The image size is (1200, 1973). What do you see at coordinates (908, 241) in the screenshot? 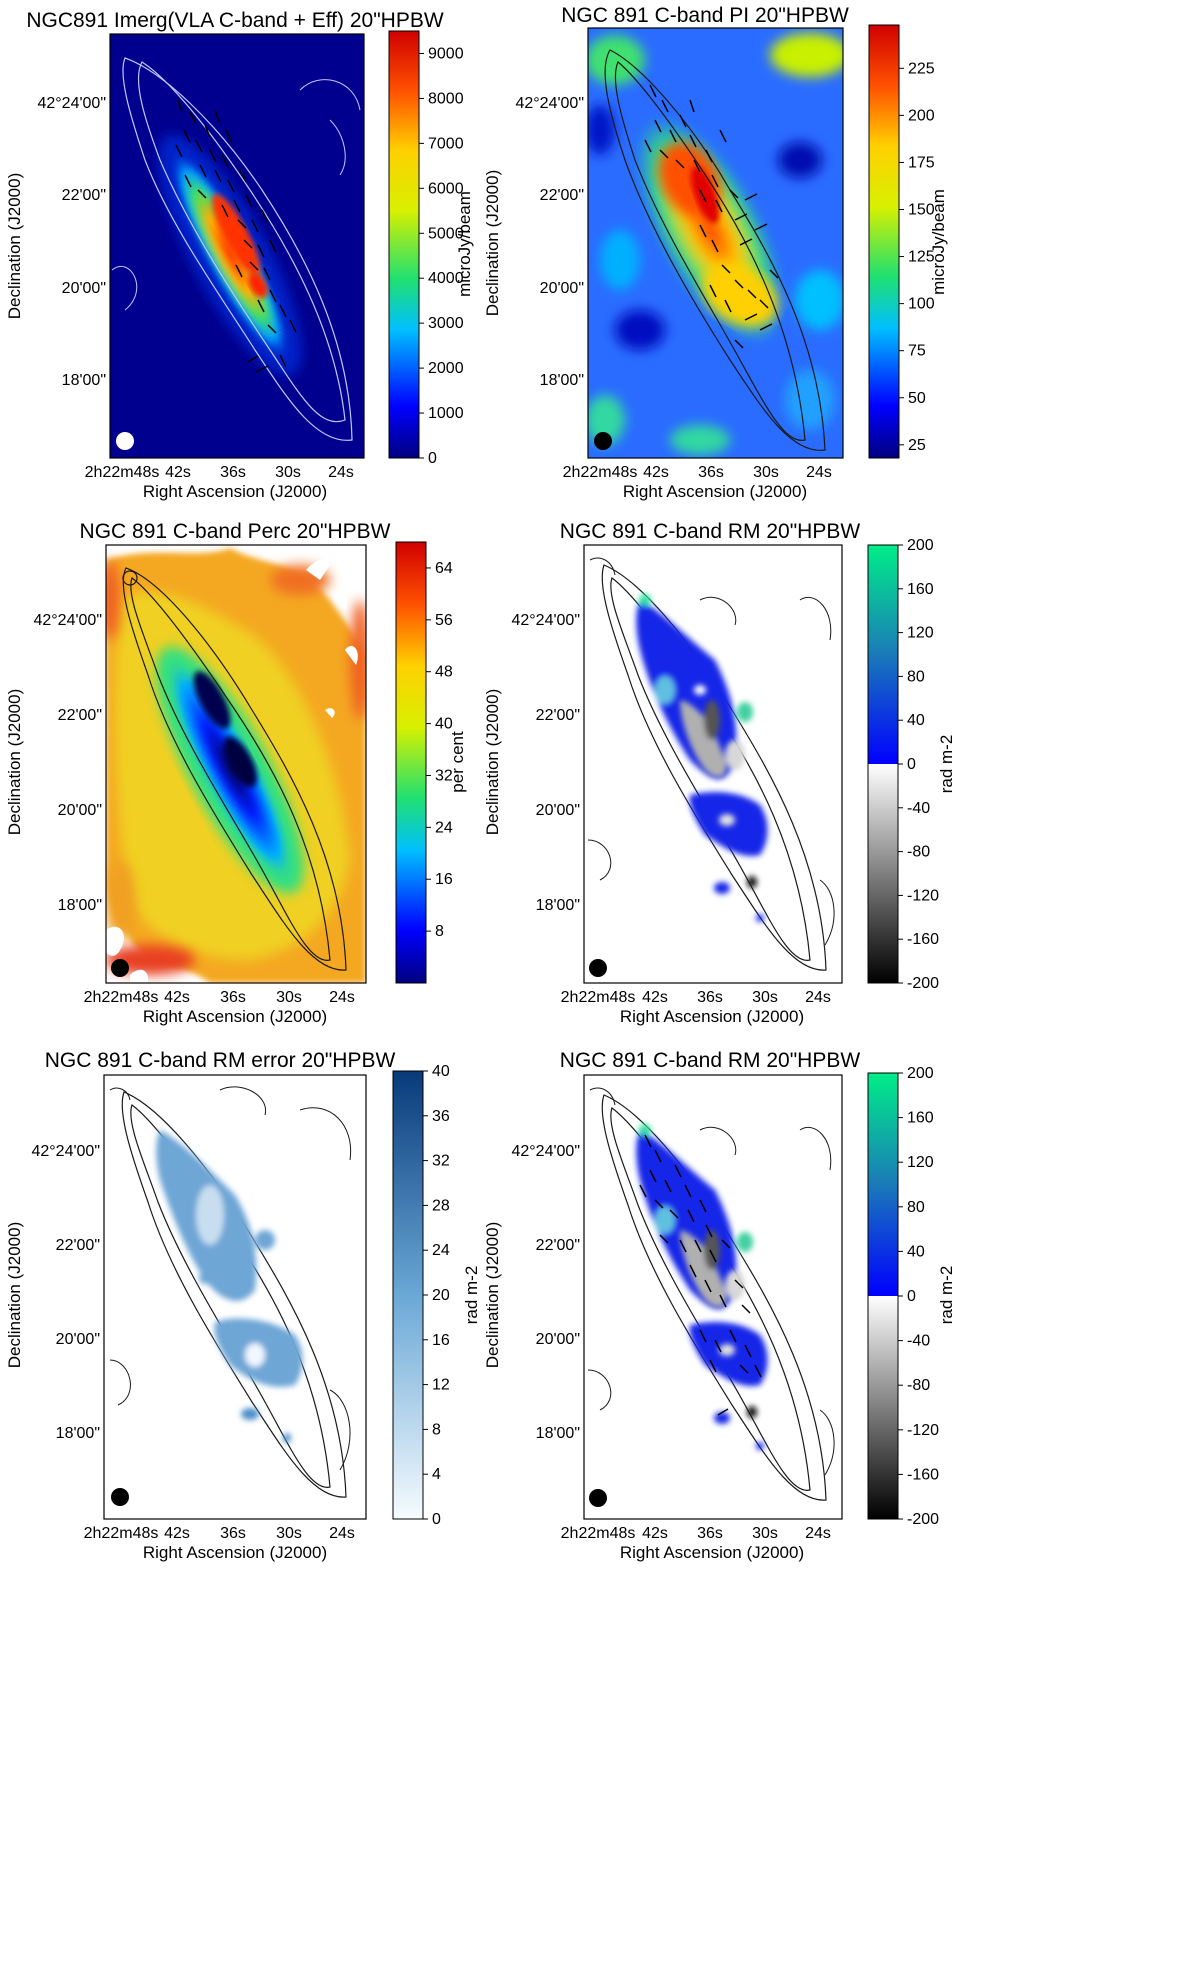
I see `colorbar: 225 200 175 150 125 100 75 50 25 microJy/beam` at bounding box center [908, 241].